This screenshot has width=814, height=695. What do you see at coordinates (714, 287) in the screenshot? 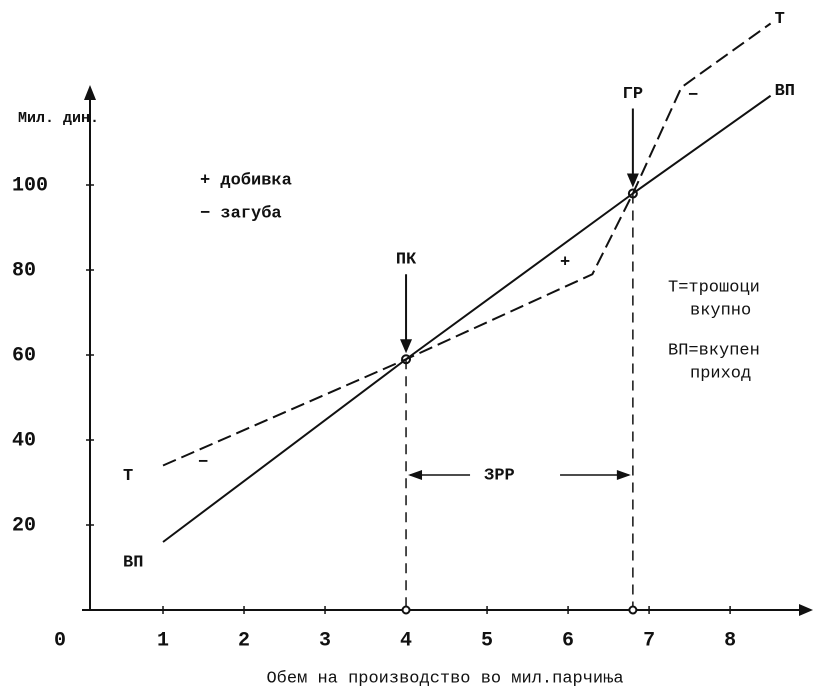
I see `legend-text: Т=трошоци` at bounding box center [714, 287].